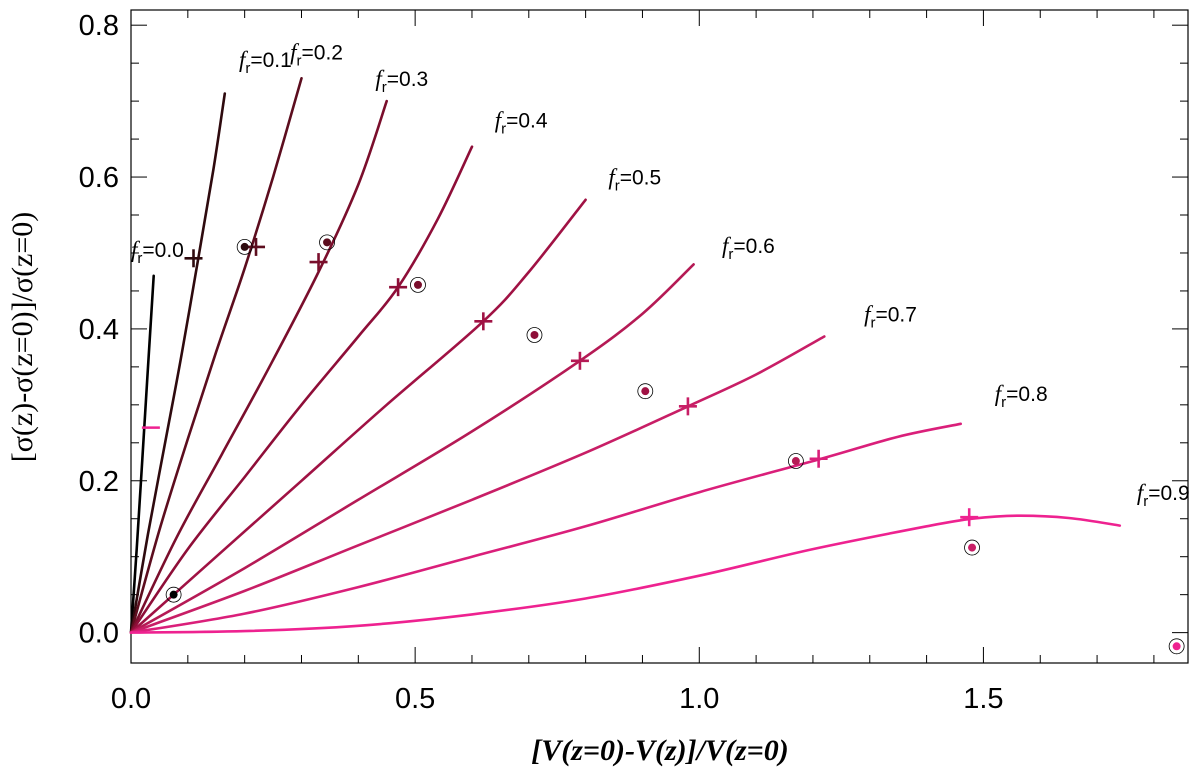 The image size is (1200, 772). I want to click on x-axis-title: [V(z=0)-V(z)]/V(z=0), so click(660, 750).